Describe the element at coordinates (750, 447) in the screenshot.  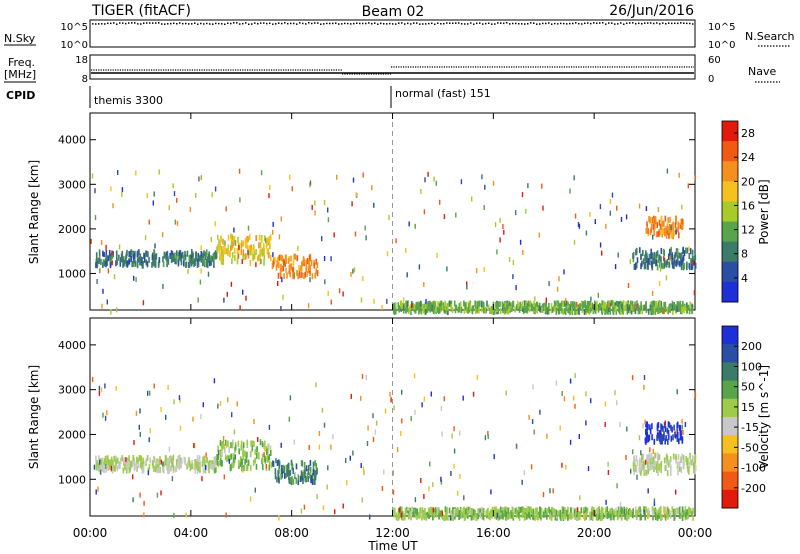
I see `colorbar-tick-label: -50` at that location.